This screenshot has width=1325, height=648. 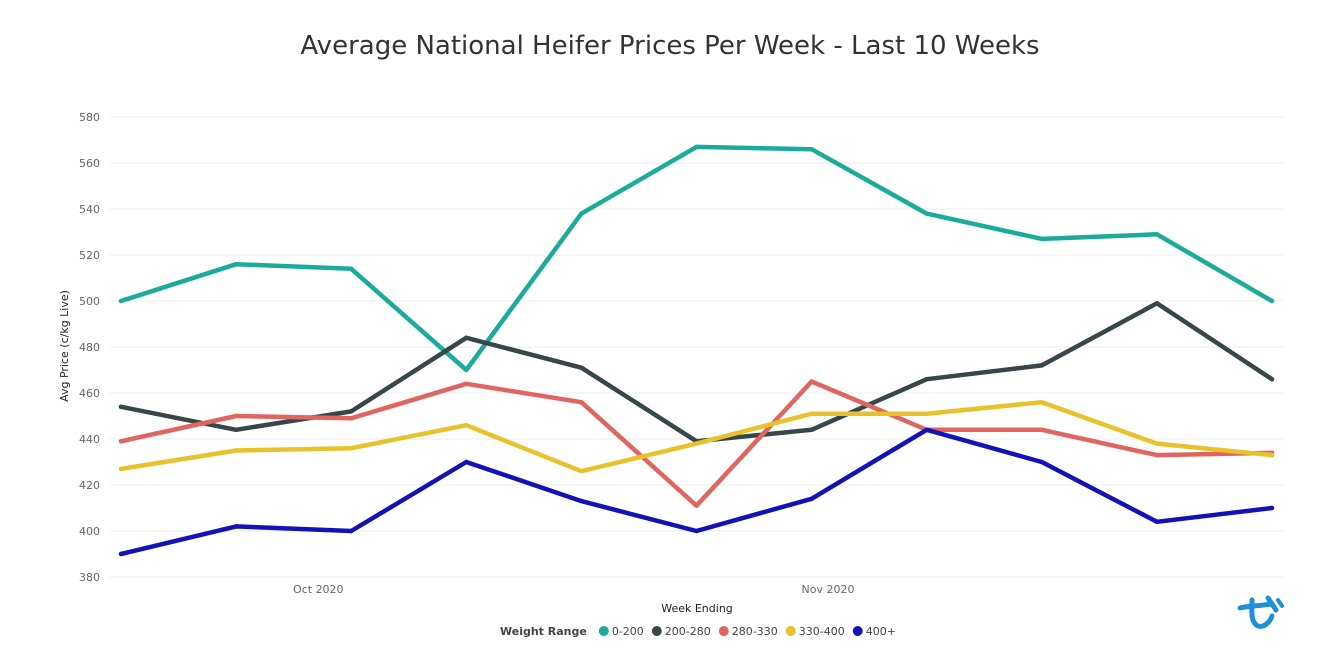 What do you see at coordinates (89, 163) in the screenshot?
I see `y-tick-label: 560` at bounding box center [89, 163].